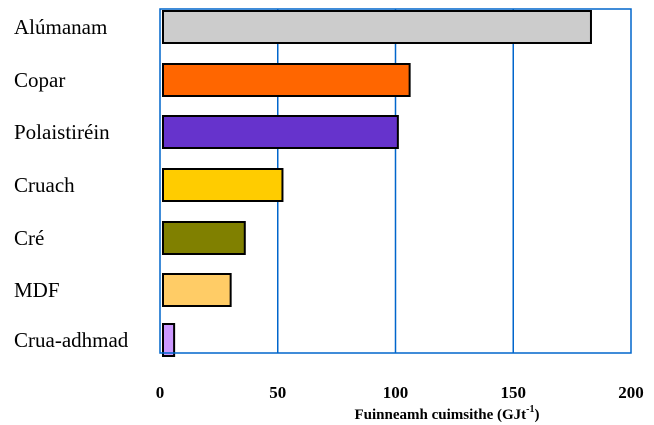  What do you see at coordinates (396, 392) in the screenshot?
I see `x-tick-label-100: 100` at bounding box center [396, 392].